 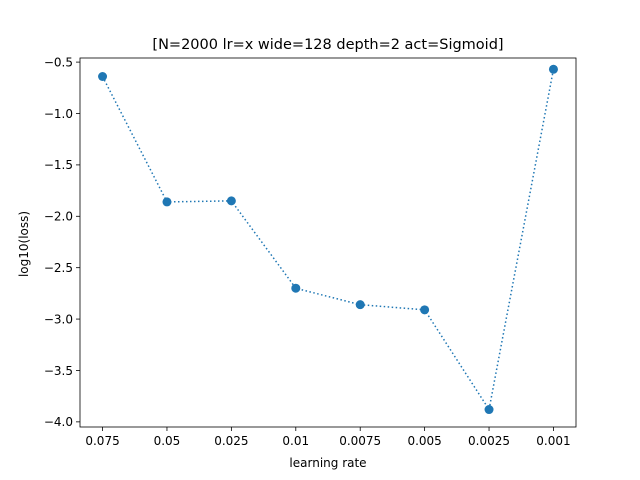 I want to click on x-tick-label: 0.05, so click(x=167, y=441).